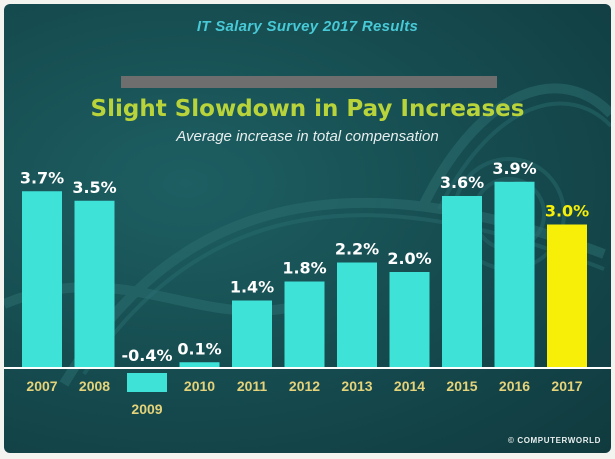 This screenshot has width=615, height=459. What do you see at coordinates (409, 319) in the screenshot?
I see `bar-2014` at bounding box center [409, 319].